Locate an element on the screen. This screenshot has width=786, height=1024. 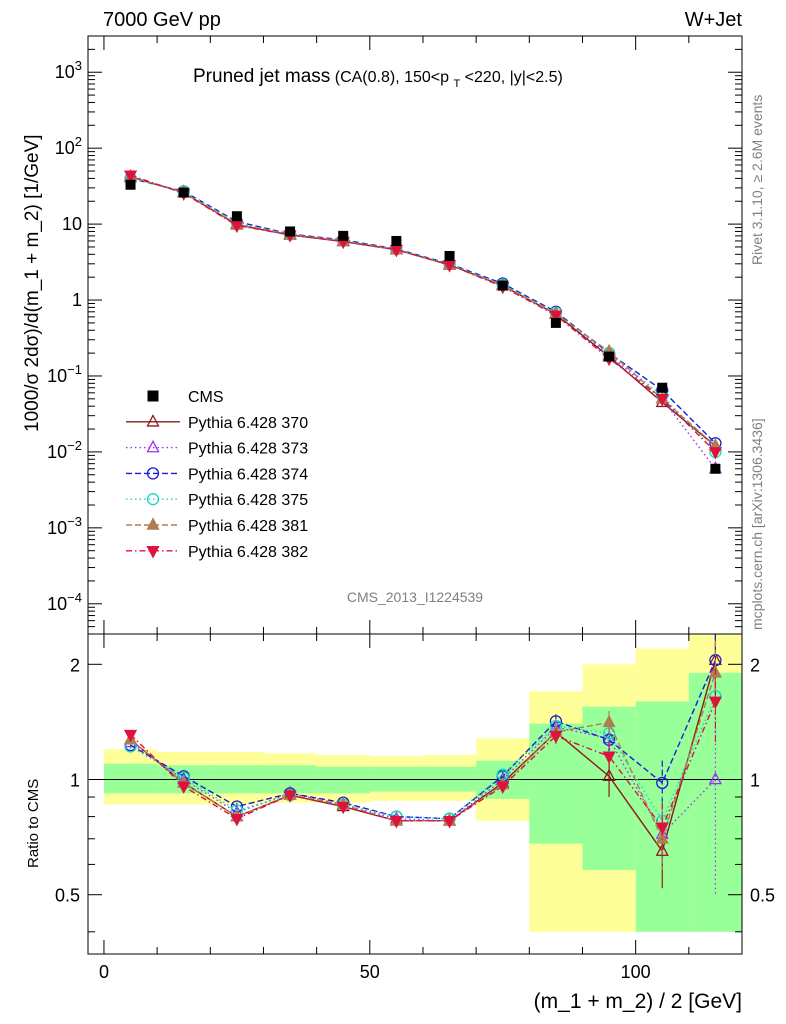
legend-label: Pythia 6.428 375 is located at coordinates (248, 500).